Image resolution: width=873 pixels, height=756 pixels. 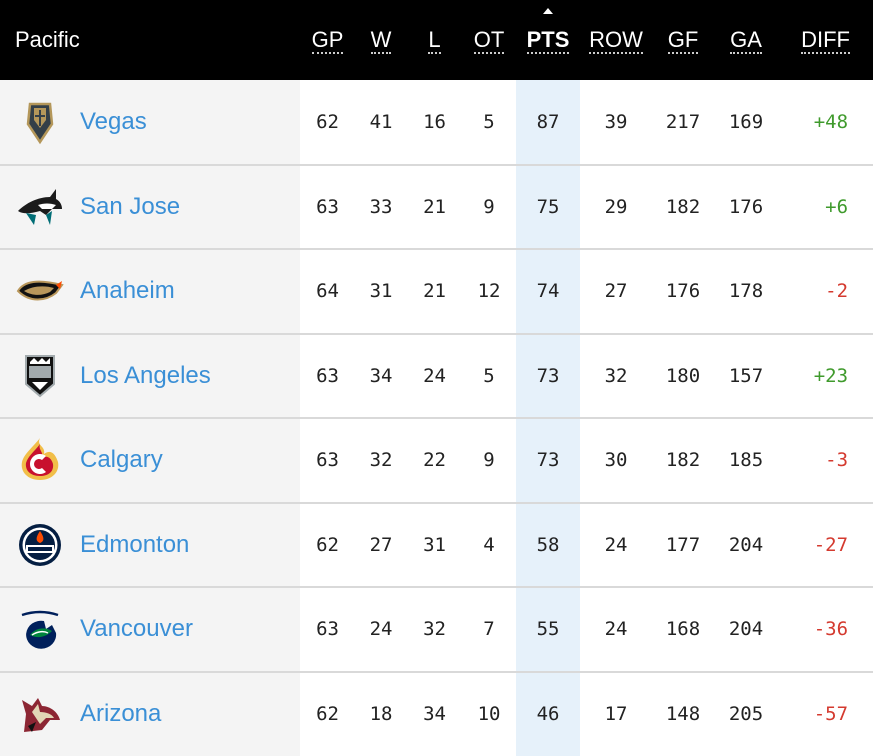 I want to click on team-name-cell: Edmonton, so click(x=190, y=544).